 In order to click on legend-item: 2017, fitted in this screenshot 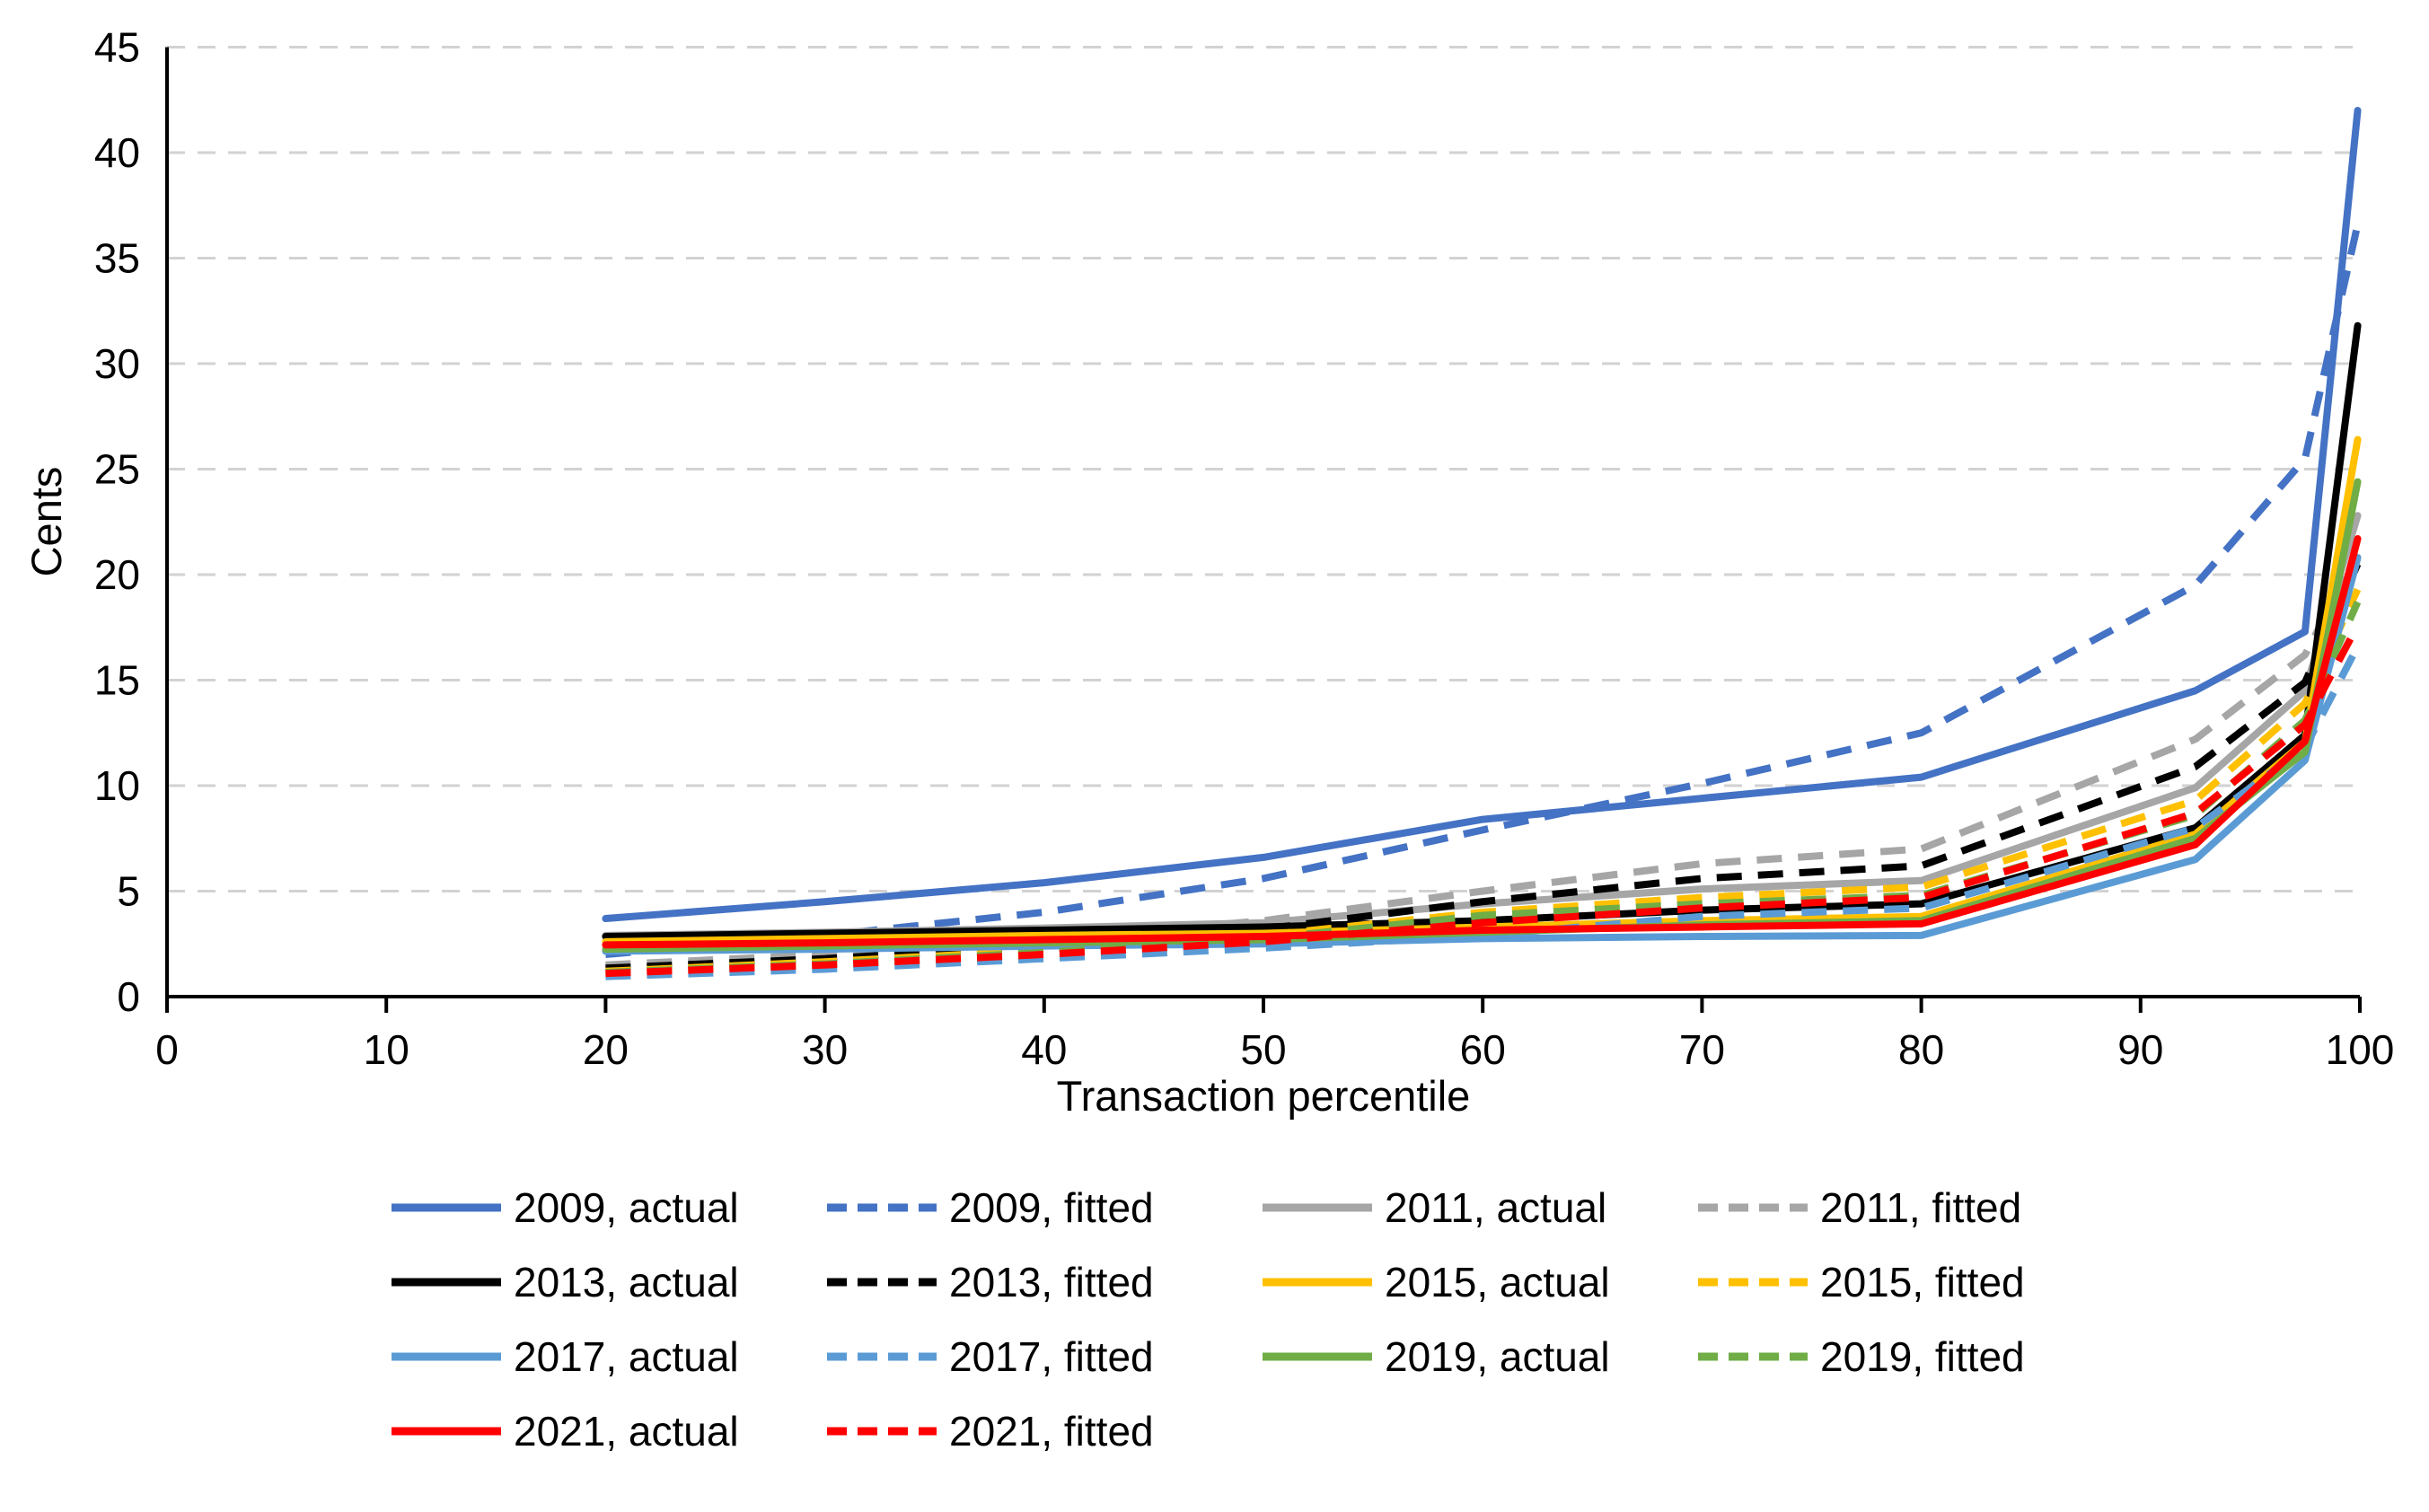, I will do `click(990, 1356)`.